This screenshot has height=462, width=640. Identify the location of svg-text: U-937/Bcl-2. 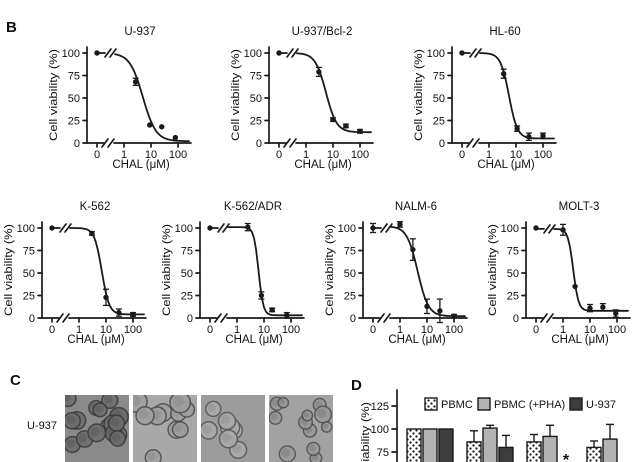
(322, 32).